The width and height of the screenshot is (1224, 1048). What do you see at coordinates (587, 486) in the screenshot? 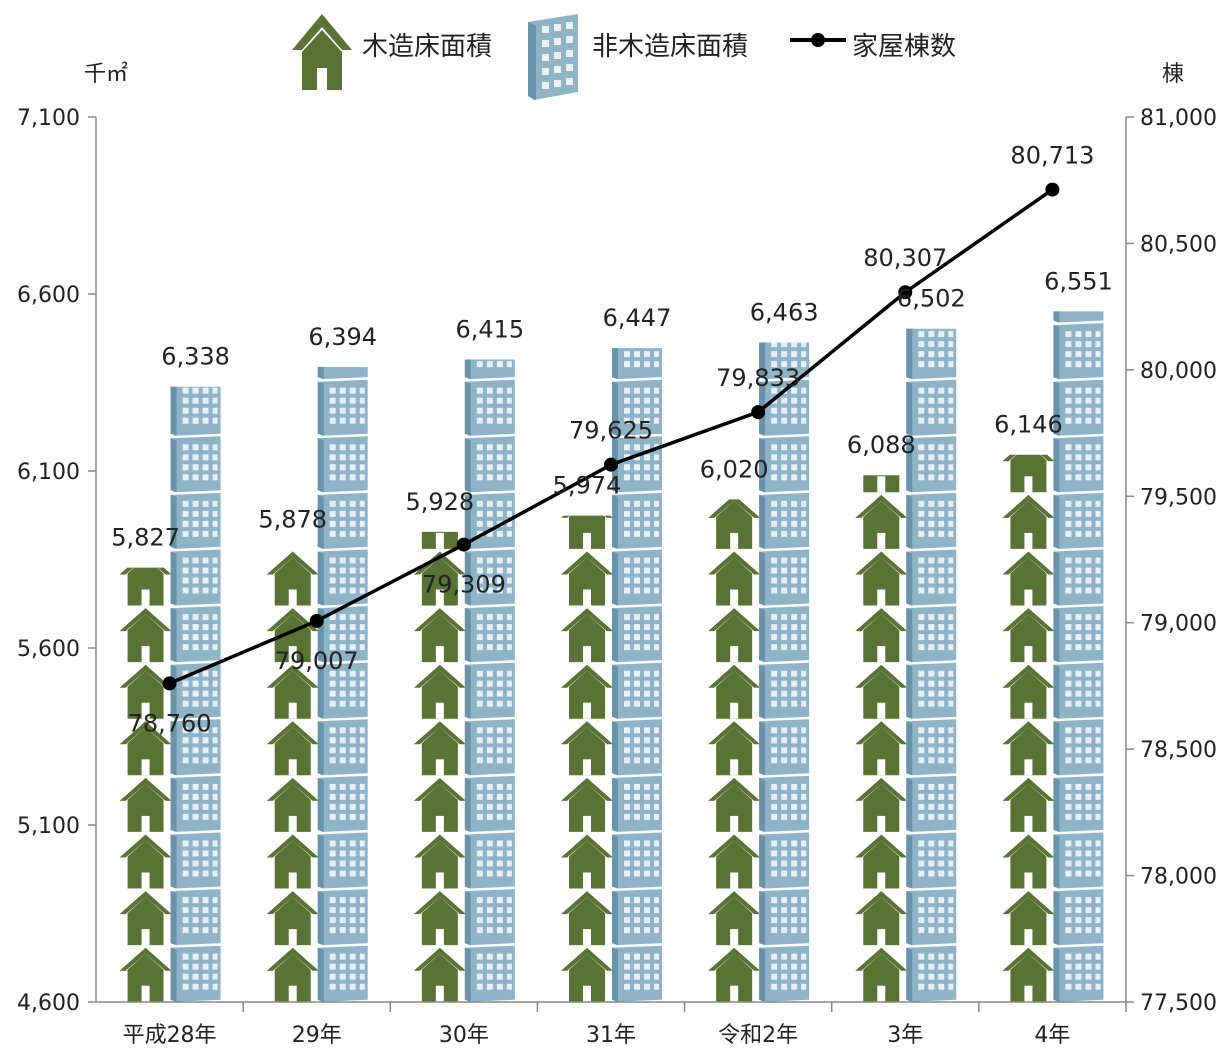
I see `wood-bar-value-label: 5,974` at bounding box center [587, 486].